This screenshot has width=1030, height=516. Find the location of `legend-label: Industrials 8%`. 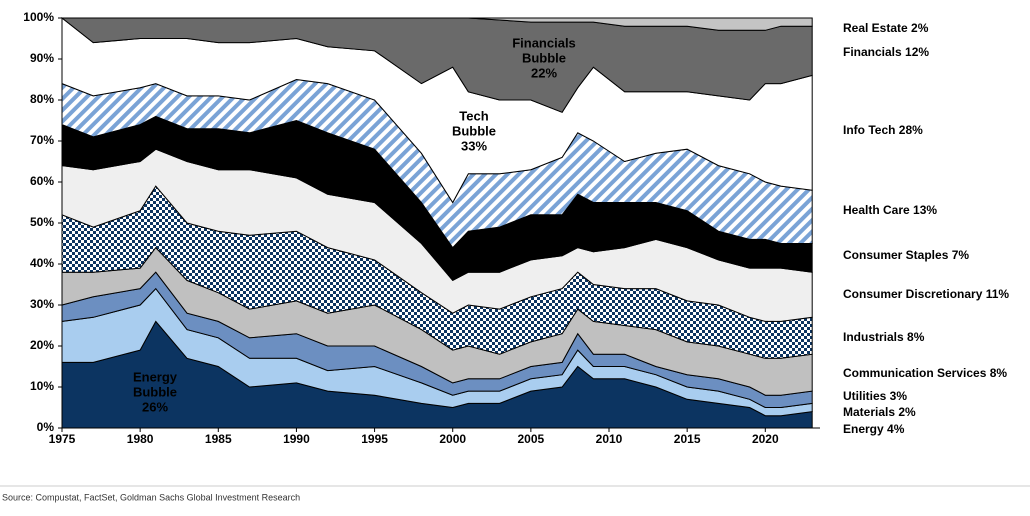

legend-label: Industrials 8% is located at coordinates (884, 337).